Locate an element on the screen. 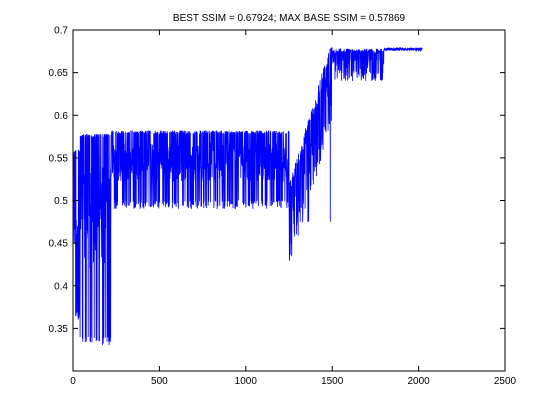  y-tick-label: 0.6 is located at coordinates (61, 116).